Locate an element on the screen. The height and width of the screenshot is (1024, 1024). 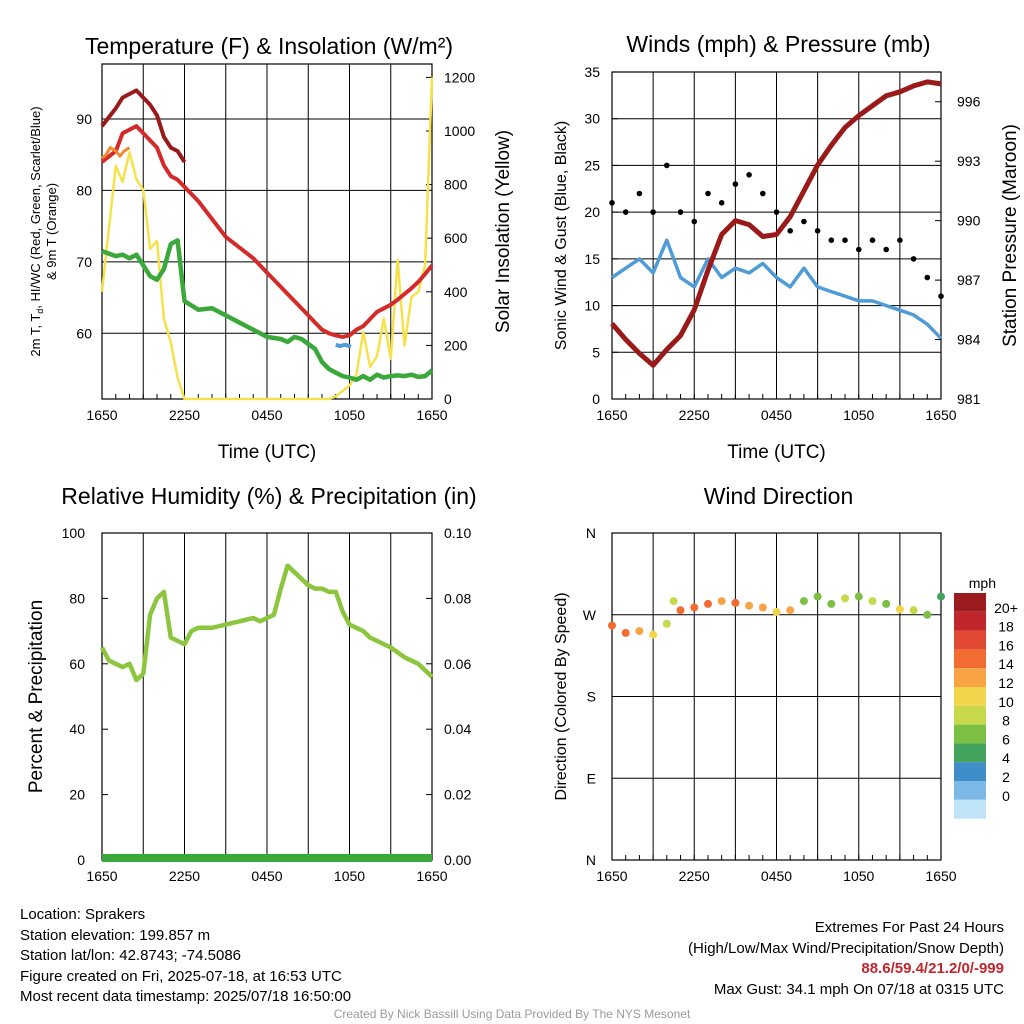
chart-title: Temperature (F) & Insolation (W/m²) is located at coordinates (269, 46).